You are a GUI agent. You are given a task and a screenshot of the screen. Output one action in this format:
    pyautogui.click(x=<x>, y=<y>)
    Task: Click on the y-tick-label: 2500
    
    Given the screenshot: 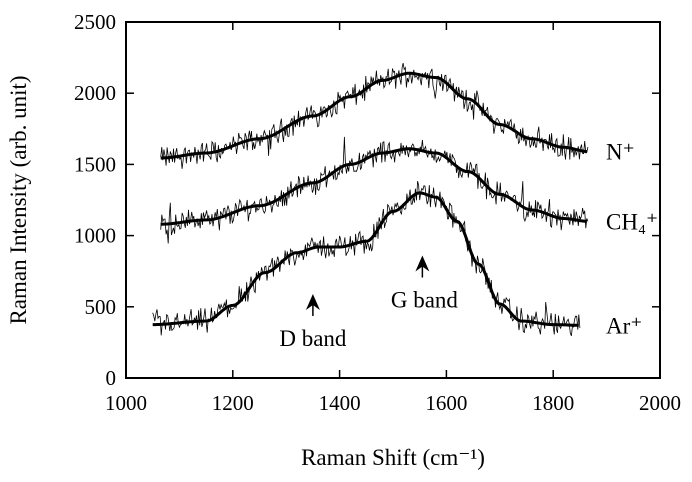 What is the action you would take?
    pyautogui.click(x=95, y=22)
    